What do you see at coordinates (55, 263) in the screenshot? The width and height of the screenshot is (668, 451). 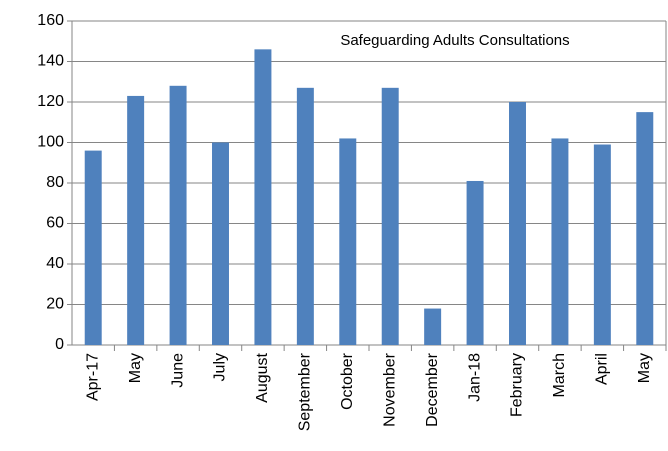 I see `y-tick-label: 40` at bounding box center [55, 263].